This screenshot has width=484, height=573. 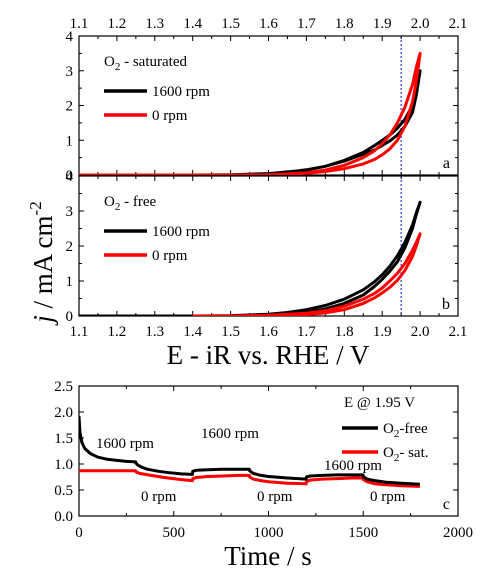 I want to click on x-tick-label-b: 2.0, so click(x=420, y=332).